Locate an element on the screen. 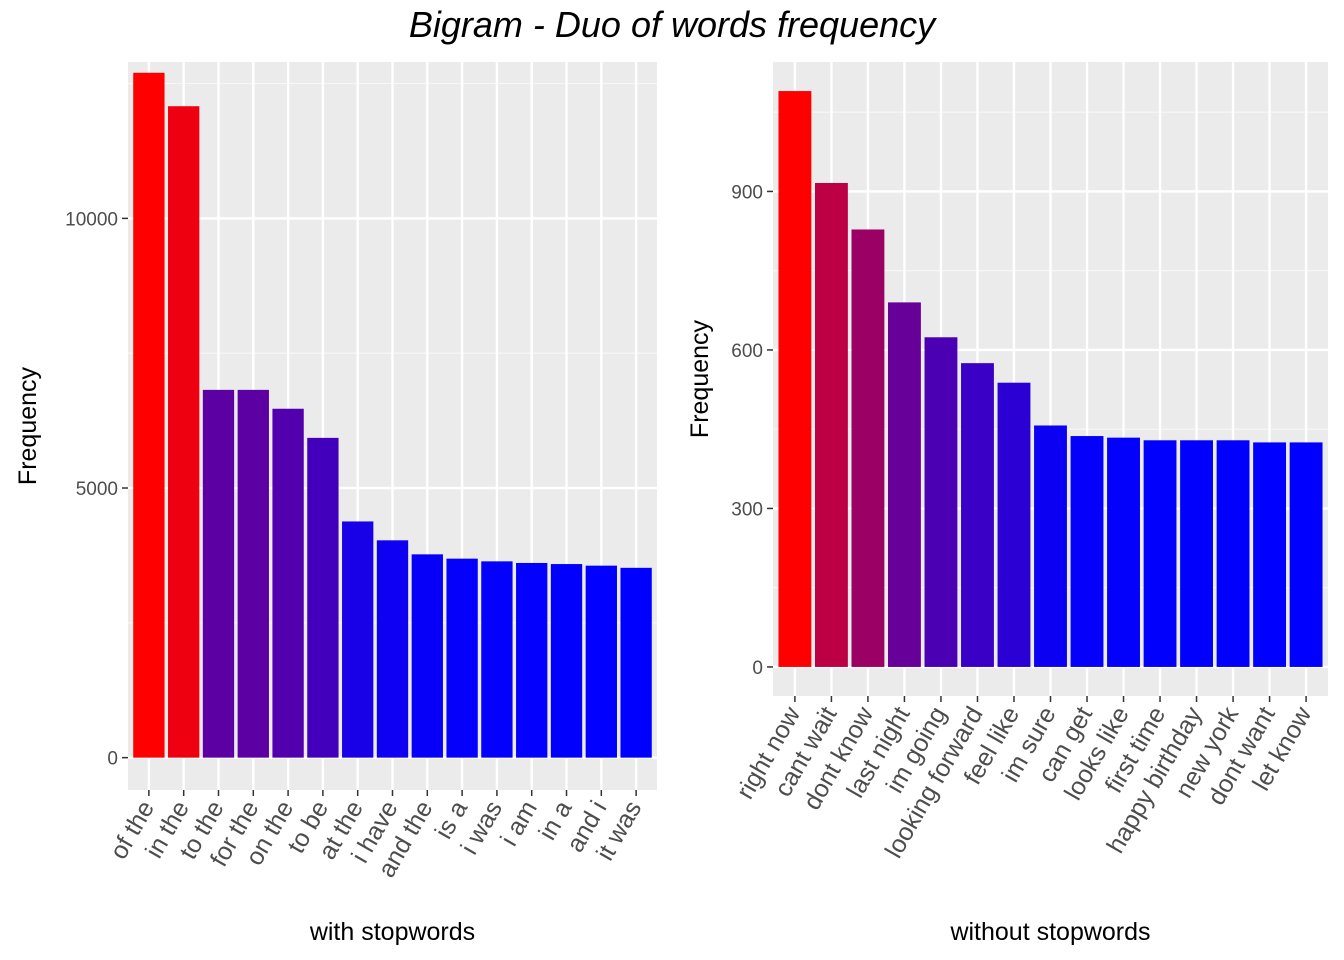  bar-and-the is located at coordinates (427, 656).